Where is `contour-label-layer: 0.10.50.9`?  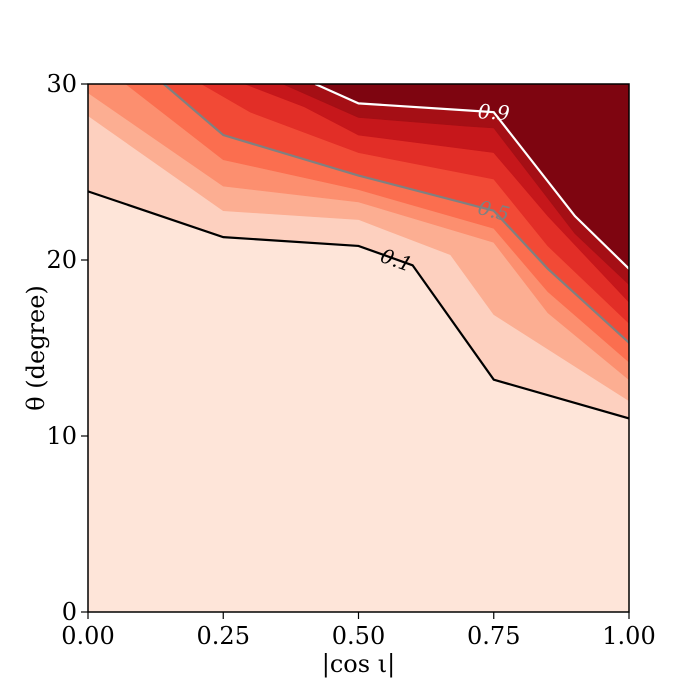
contour-label-layer: 0.10.50.9 is located at coordinates (444, 188).